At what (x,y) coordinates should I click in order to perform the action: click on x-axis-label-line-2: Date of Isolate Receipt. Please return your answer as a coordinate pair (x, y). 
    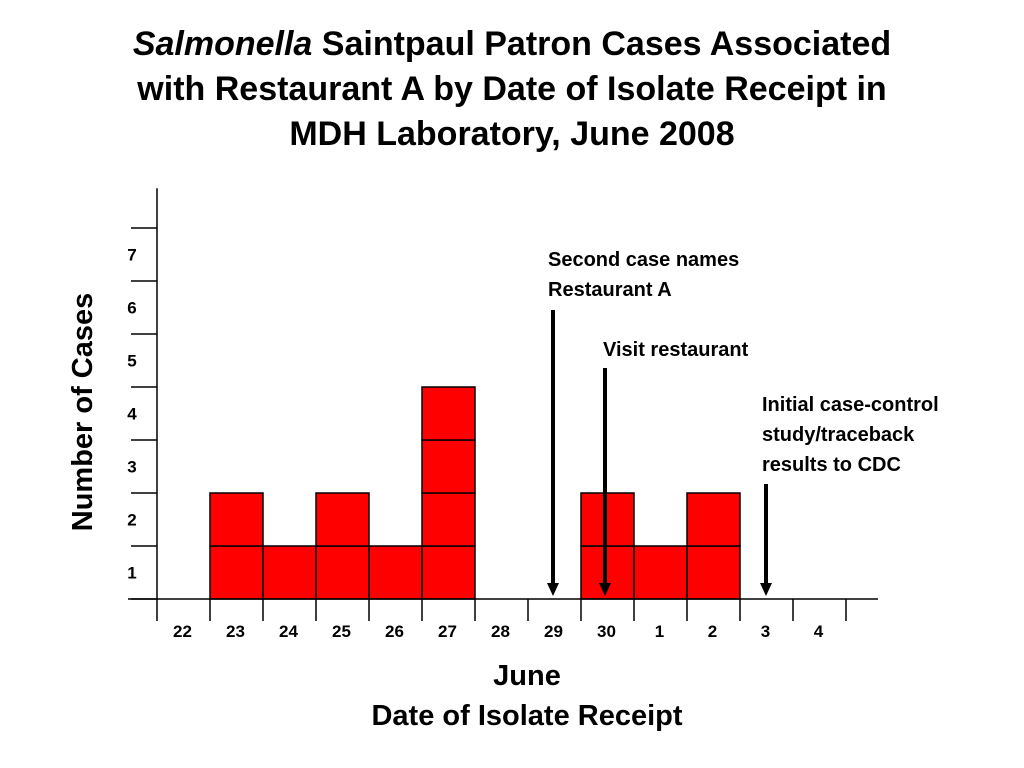
    Looking at the image, I should click on (526, 716).